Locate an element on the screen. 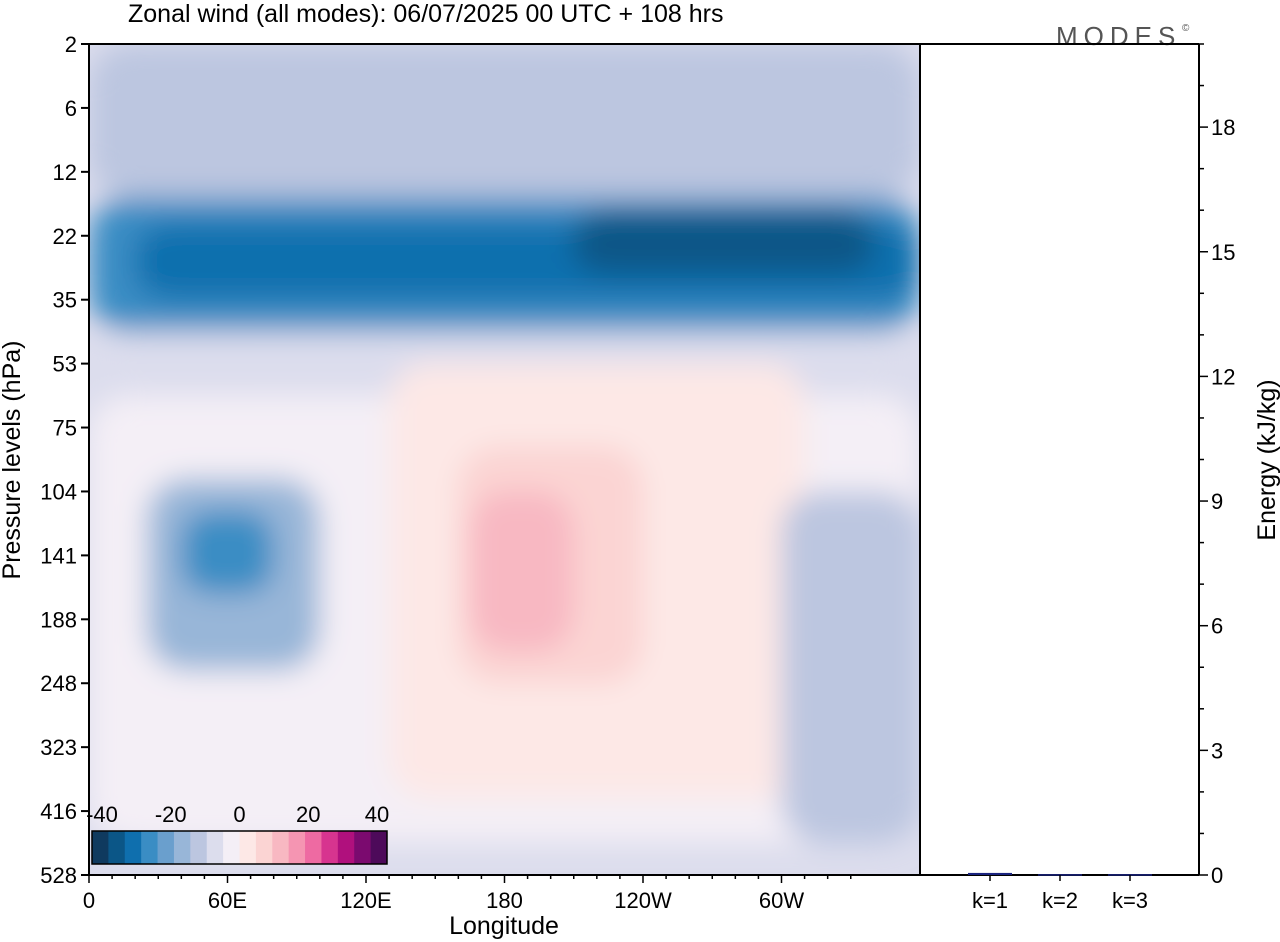 Image resolution: width=1280 pixels, height=942 pixels. energy-tick-label: 9 is located at coordinates (1217, 501).